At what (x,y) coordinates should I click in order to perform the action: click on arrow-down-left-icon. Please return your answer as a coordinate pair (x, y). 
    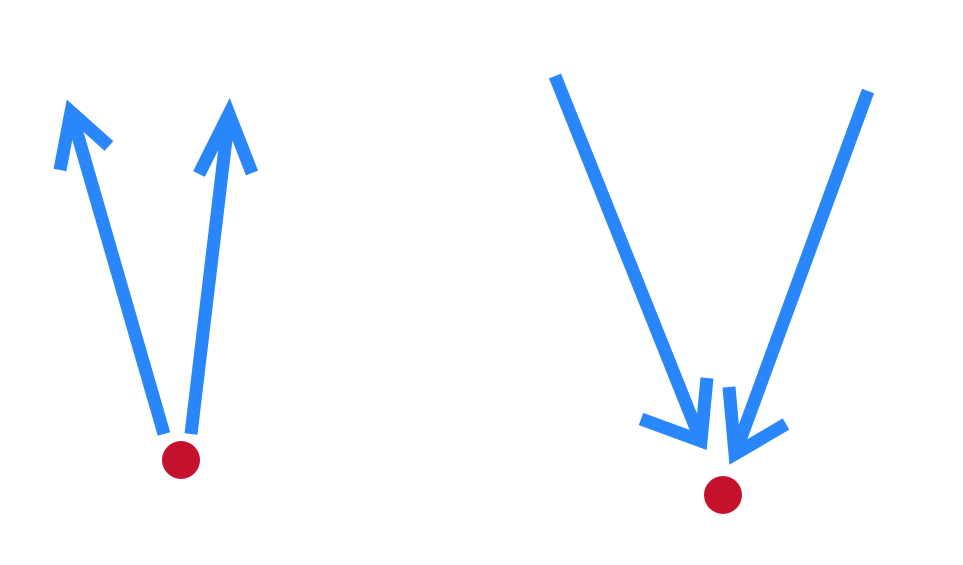
    Looking at the image, I should click on (798, 276).